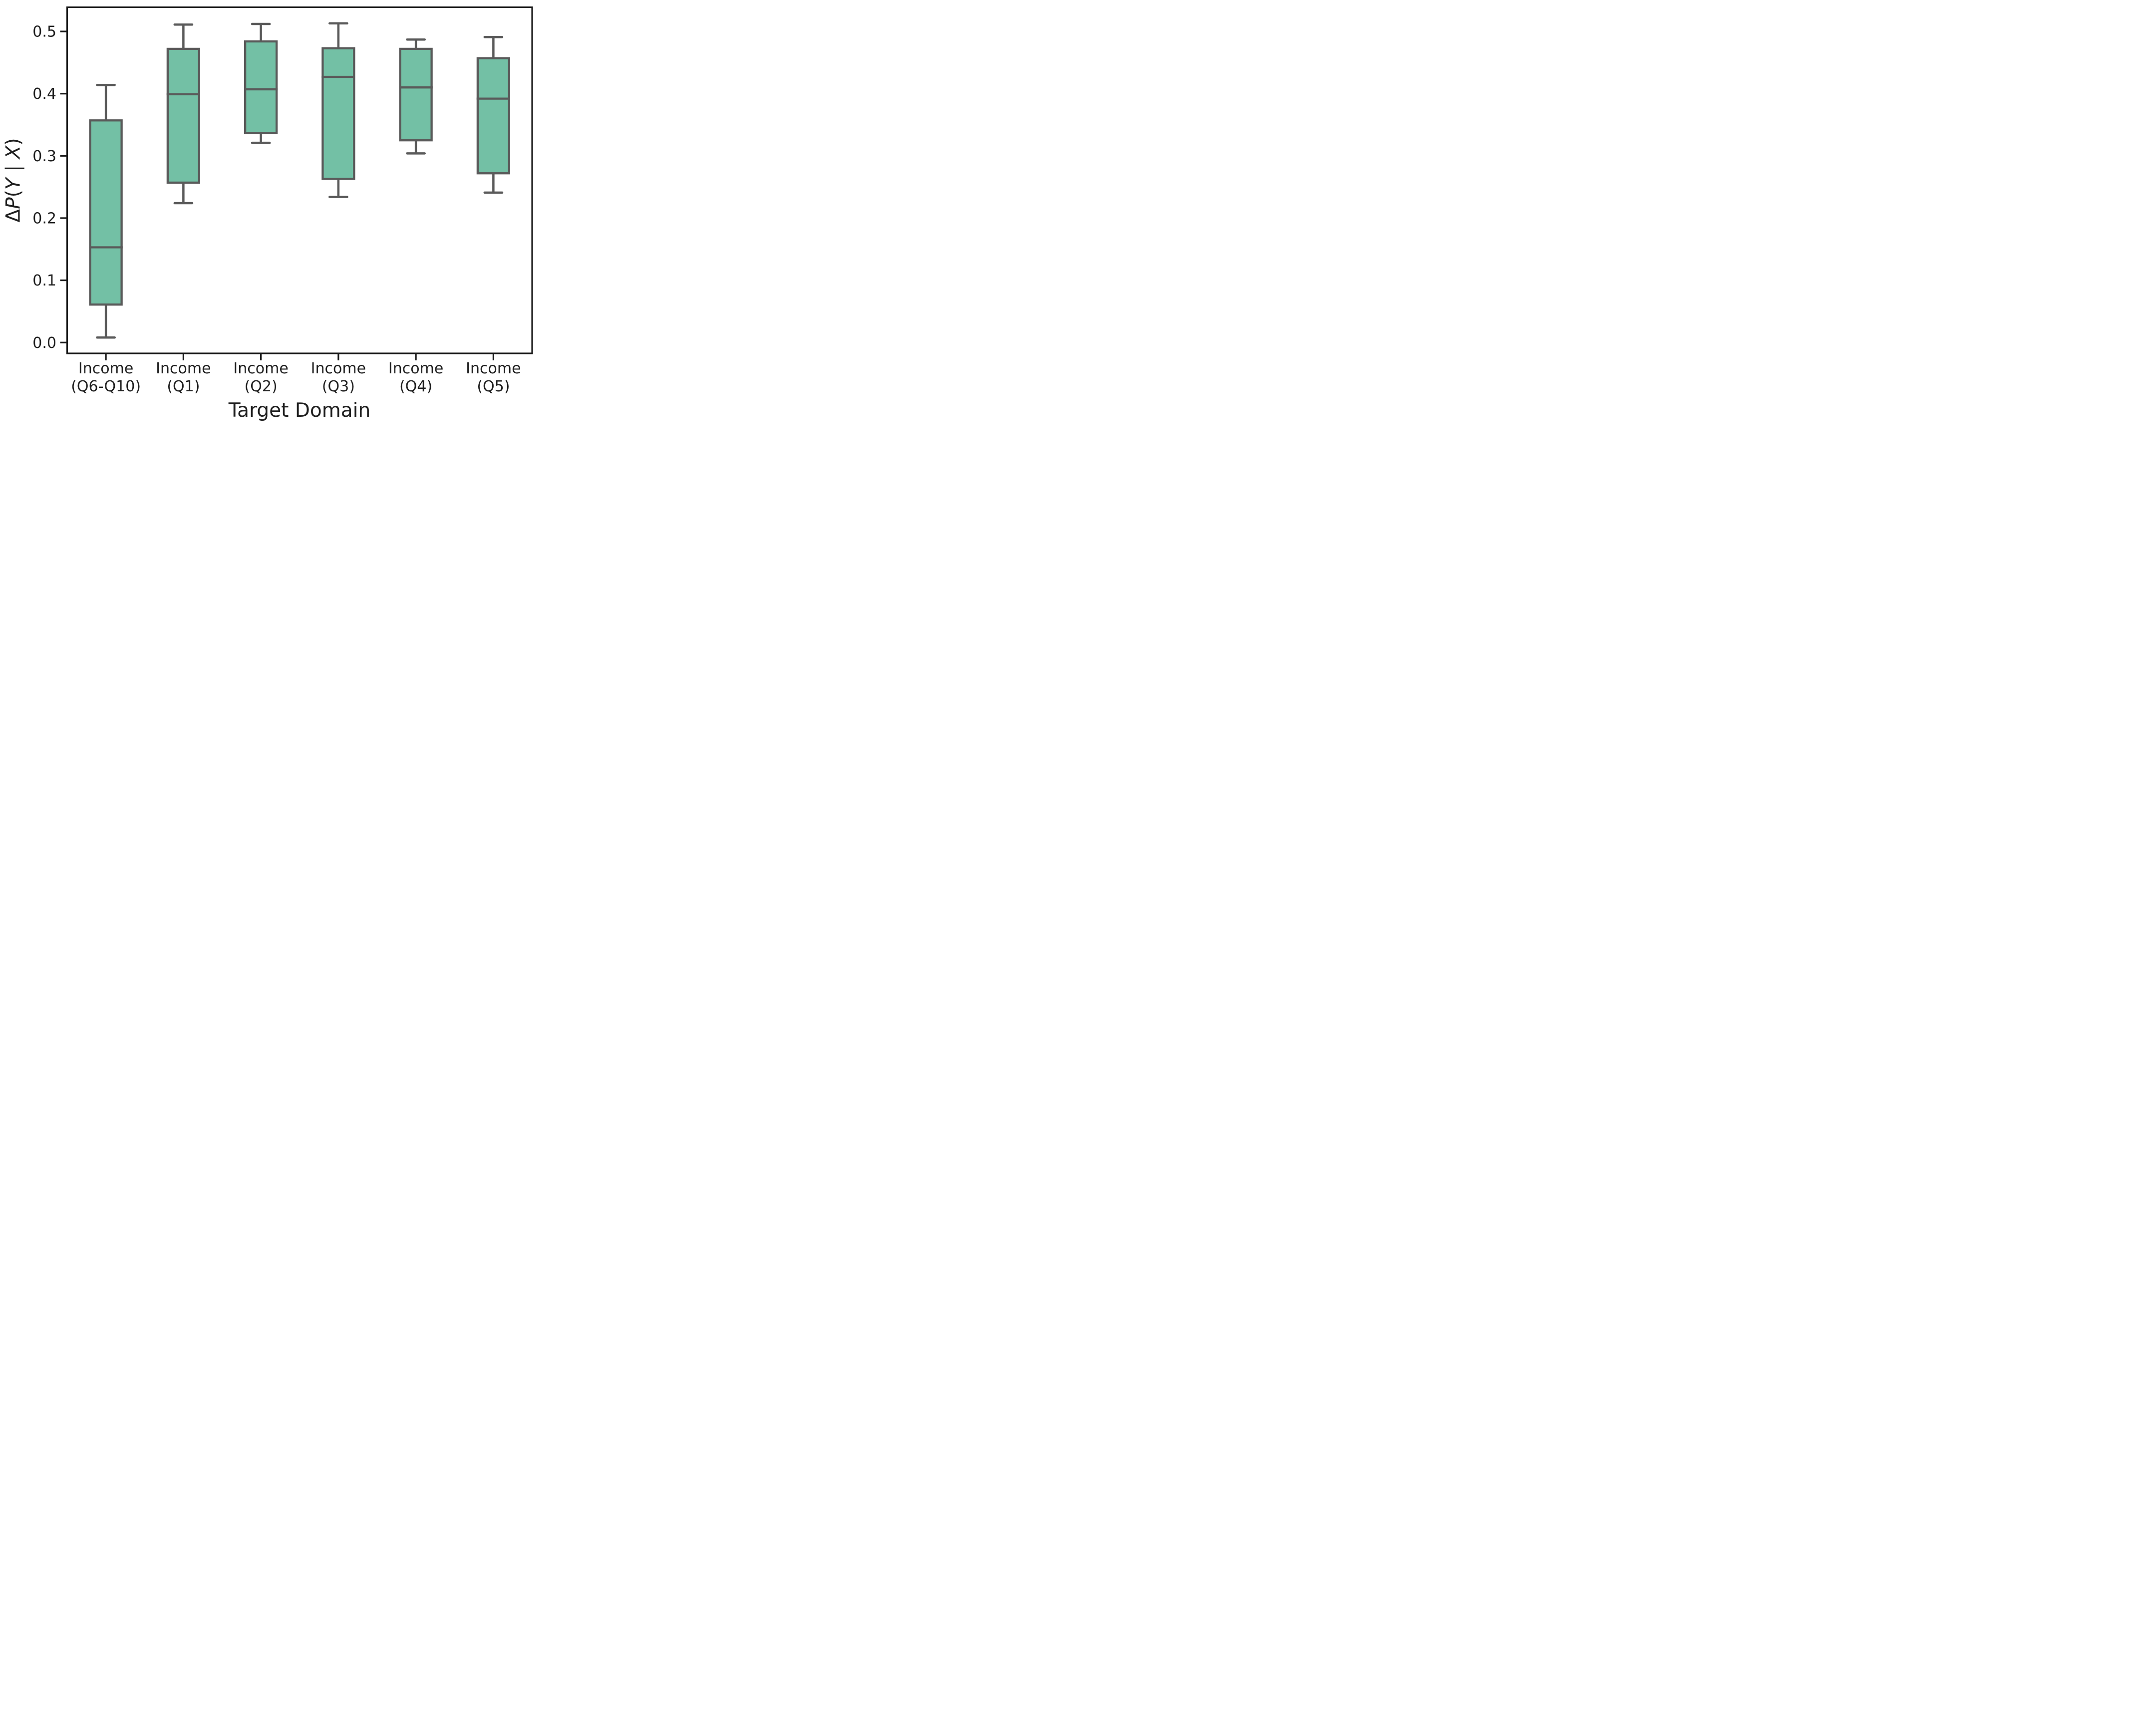 The width and height of the screenshot is (2156, 1711). What do you see at coordinates (13, 168) in the screenshot?
I see `y-axis-title-part: |` at bounding box center [13, 168].